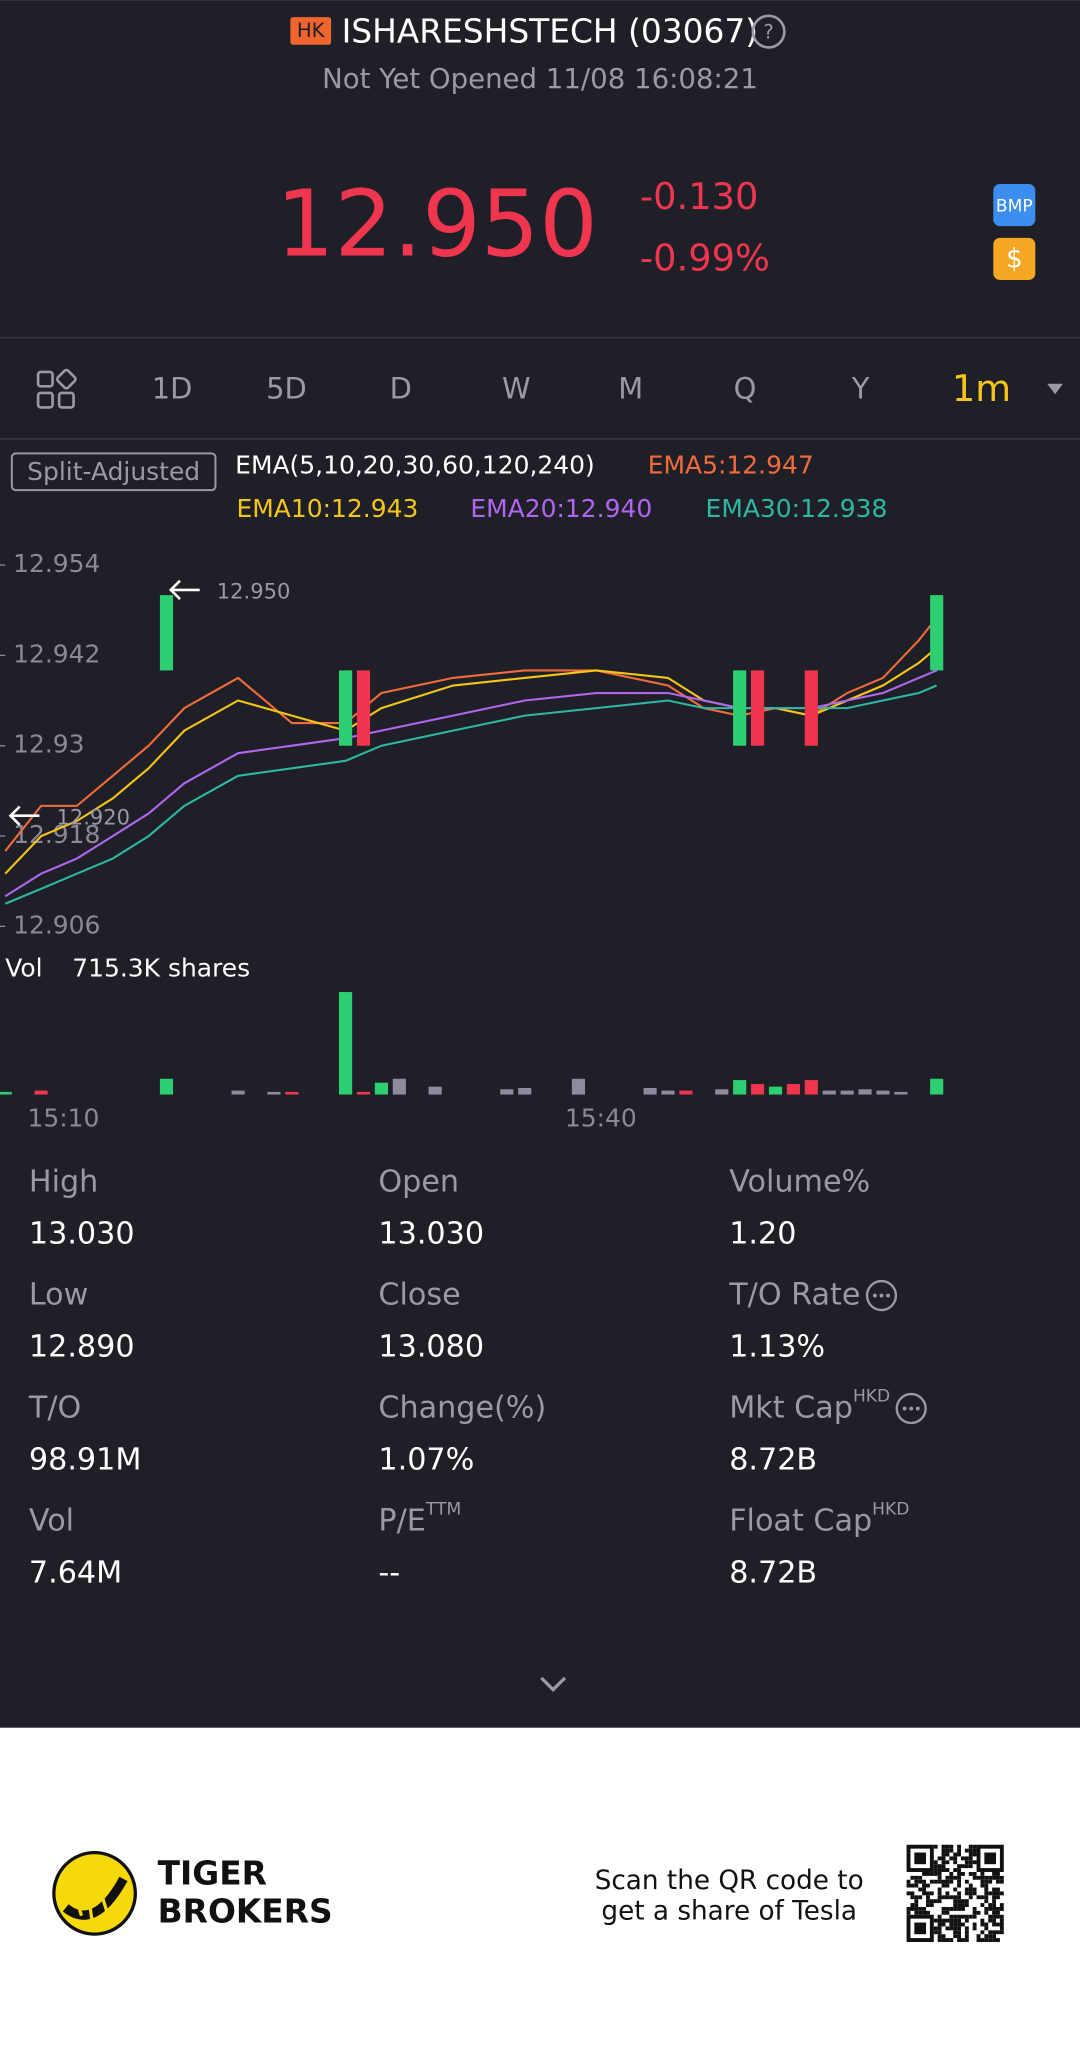 This screenshot has width=1080, height=2059. I want to click on stock-title: ISHARESHSTECH (03067), so click(550, 31).